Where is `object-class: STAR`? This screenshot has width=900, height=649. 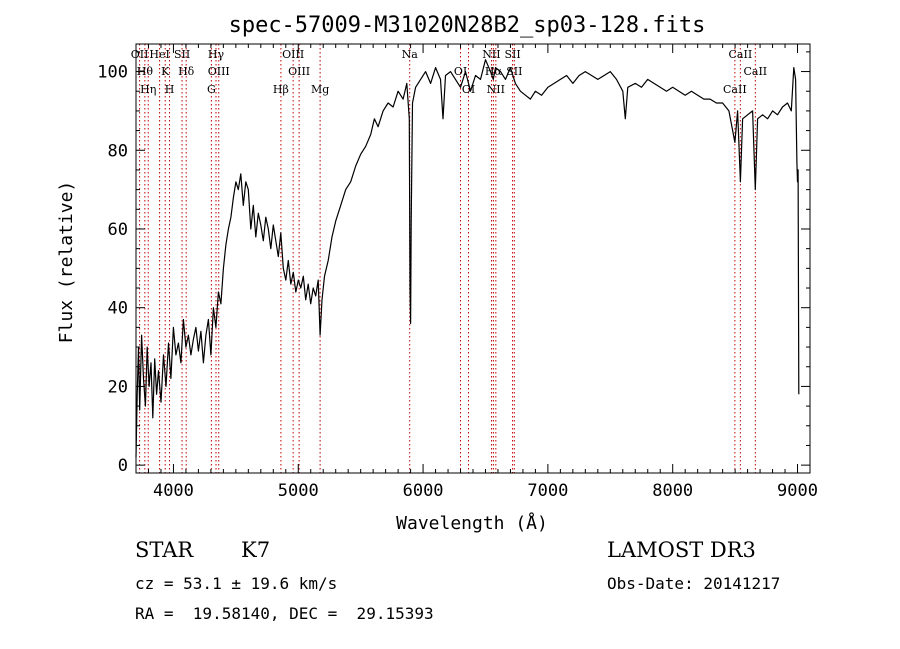 object-class: STAR is located at coordinates (164, 550).